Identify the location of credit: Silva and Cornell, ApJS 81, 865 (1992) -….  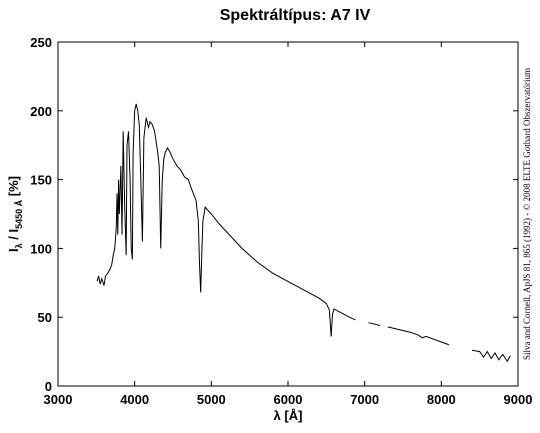
(527, 214).